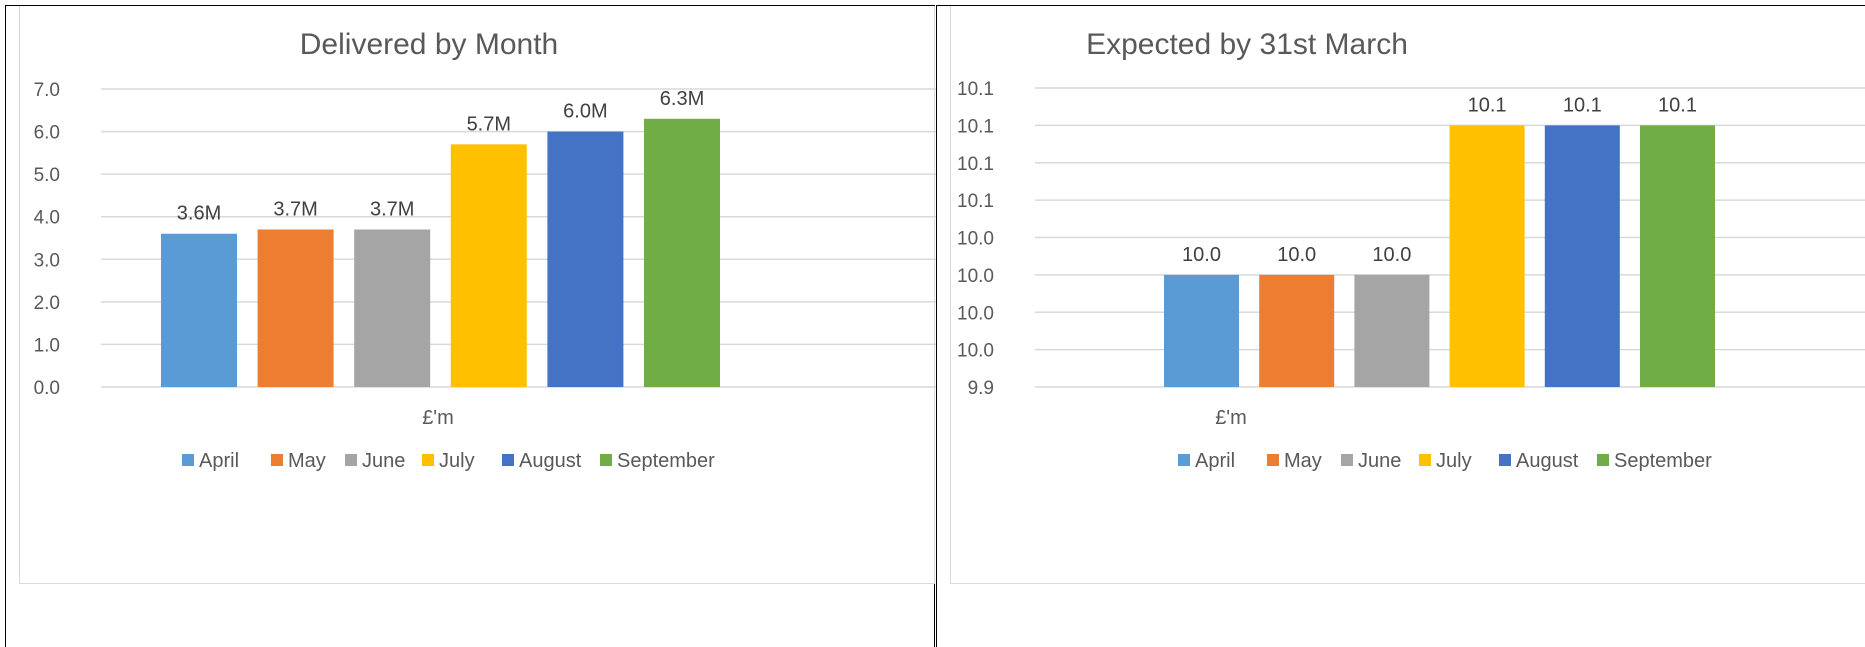  Describe the element at coordinates (47, 303) in the screenshot. I see `y-tick-label: 2.0` at that location.